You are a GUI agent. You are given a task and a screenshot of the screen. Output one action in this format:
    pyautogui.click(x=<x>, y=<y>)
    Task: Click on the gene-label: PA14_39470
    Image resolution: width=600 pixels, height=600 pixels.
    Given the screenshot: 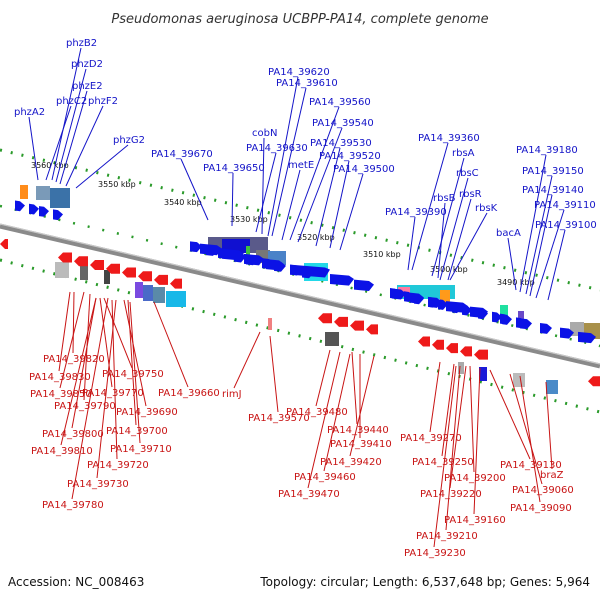 What is the action you would take?
    pyautogui.click(x=309, y=494)
    